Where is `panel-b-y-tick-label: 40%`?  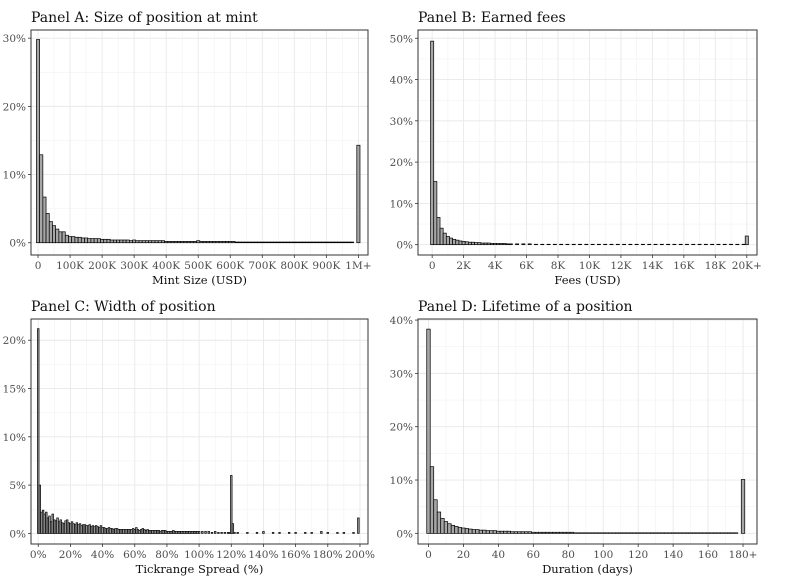 panel-b-y-tick-label: 40% is located at coordinates (401, 81).